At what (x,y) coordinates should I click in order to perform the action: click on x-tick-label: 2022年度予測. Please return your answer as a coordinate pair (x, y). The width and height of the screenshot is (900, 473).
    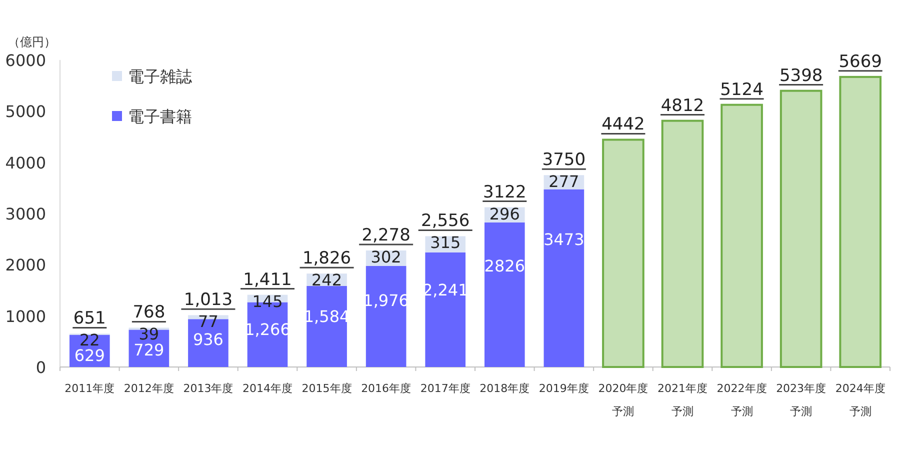
    Looking at the image, I should click on (741, 400).